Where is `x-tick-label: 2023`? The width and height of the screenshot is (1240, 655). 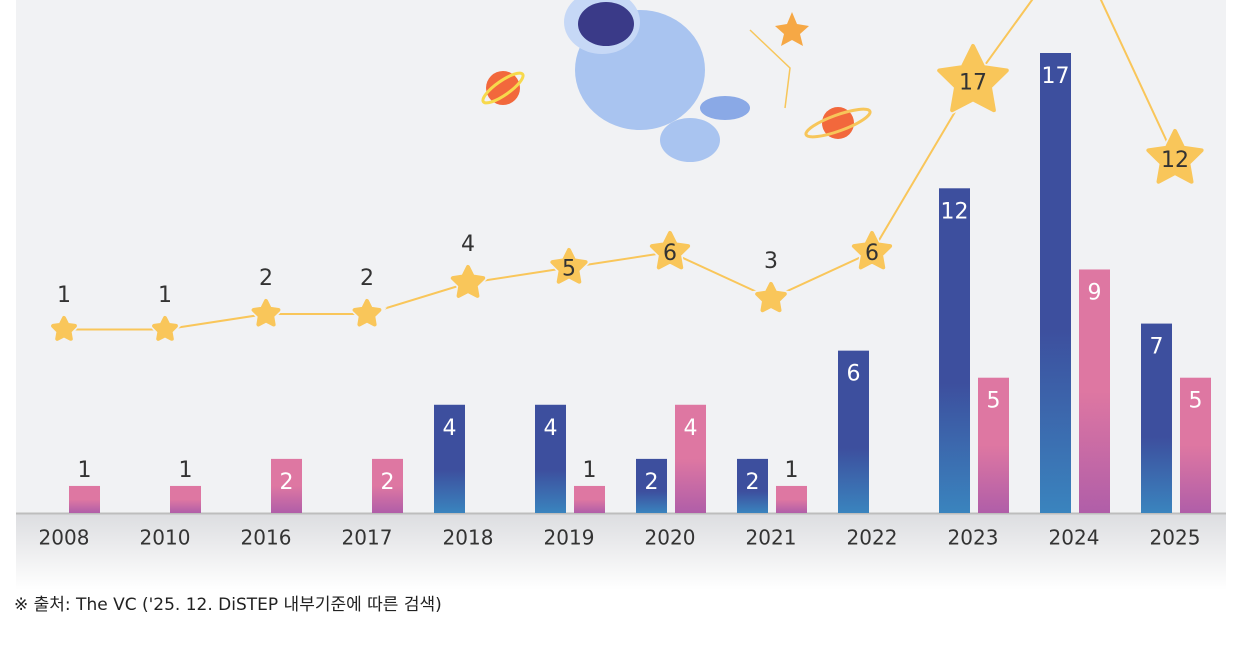 x-tick-label: 2023 is located at coordinates (973, 538).